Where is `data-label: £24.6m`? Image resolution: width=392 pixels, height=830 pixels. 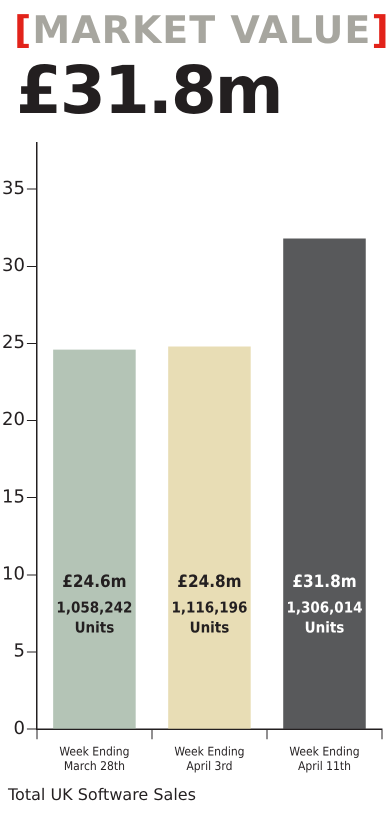
data-label: £24.6m is located at coordinates (94, 582).